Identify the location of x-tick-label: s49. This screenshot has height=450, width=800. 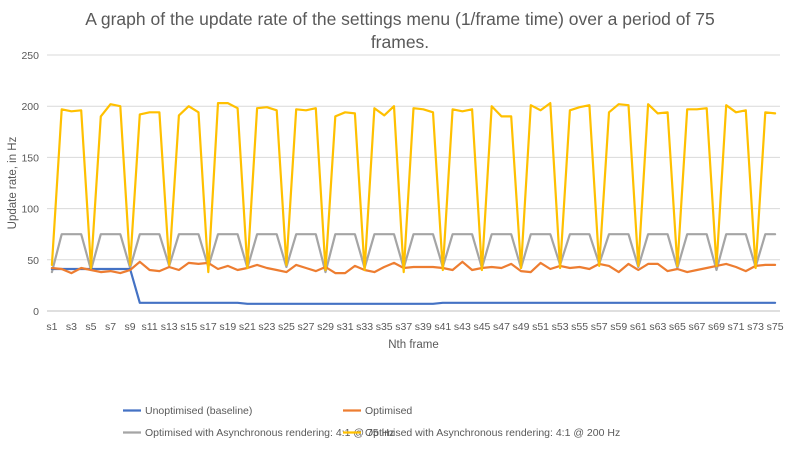
(521, 327).